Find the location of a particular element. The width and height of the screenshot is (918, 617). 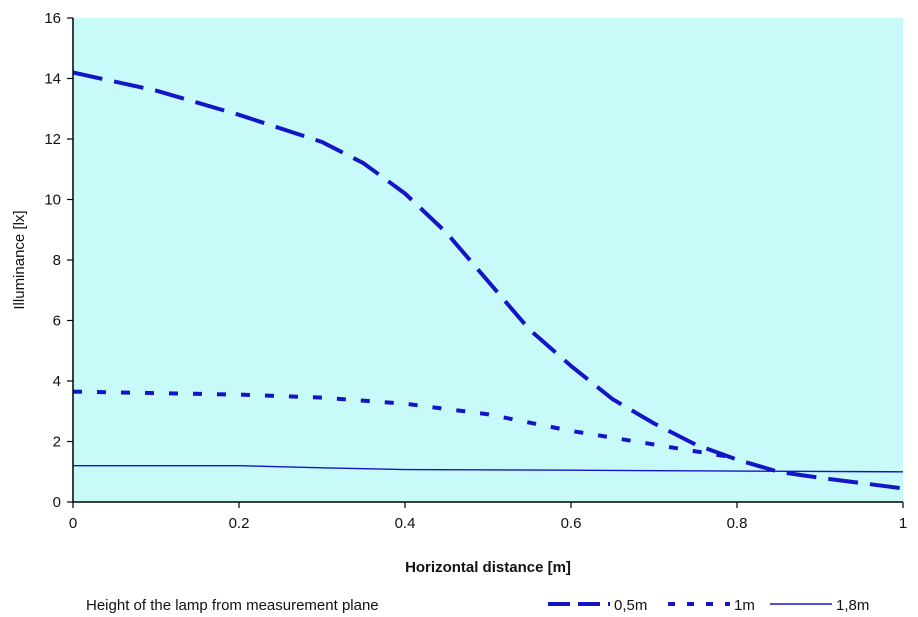

legend-label-2: 1m is located at coordinates (744, 605).